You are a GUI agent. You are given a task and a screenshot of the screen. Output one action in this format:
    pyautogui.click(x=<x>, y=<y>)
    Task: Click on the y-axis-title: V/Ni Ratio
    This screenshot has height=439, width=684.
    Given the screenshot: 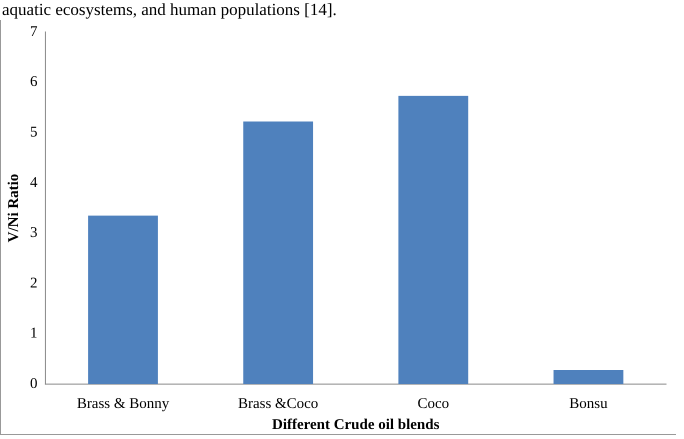 What is the action you would take?
    pyautogui.click(x=14, y=208)
    